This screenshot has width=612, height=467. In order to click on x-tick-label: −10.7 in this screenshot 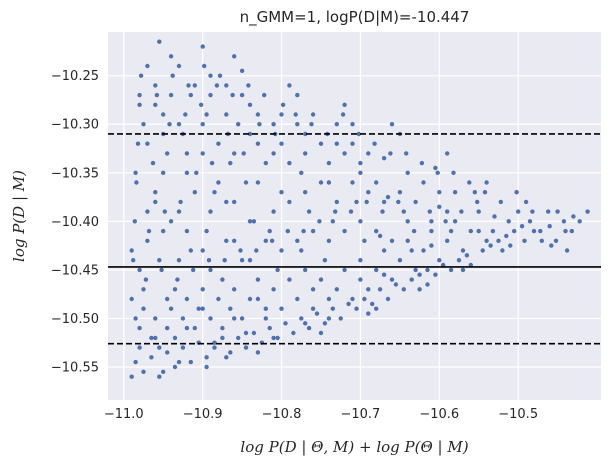, I will do `click(360, 414)`.